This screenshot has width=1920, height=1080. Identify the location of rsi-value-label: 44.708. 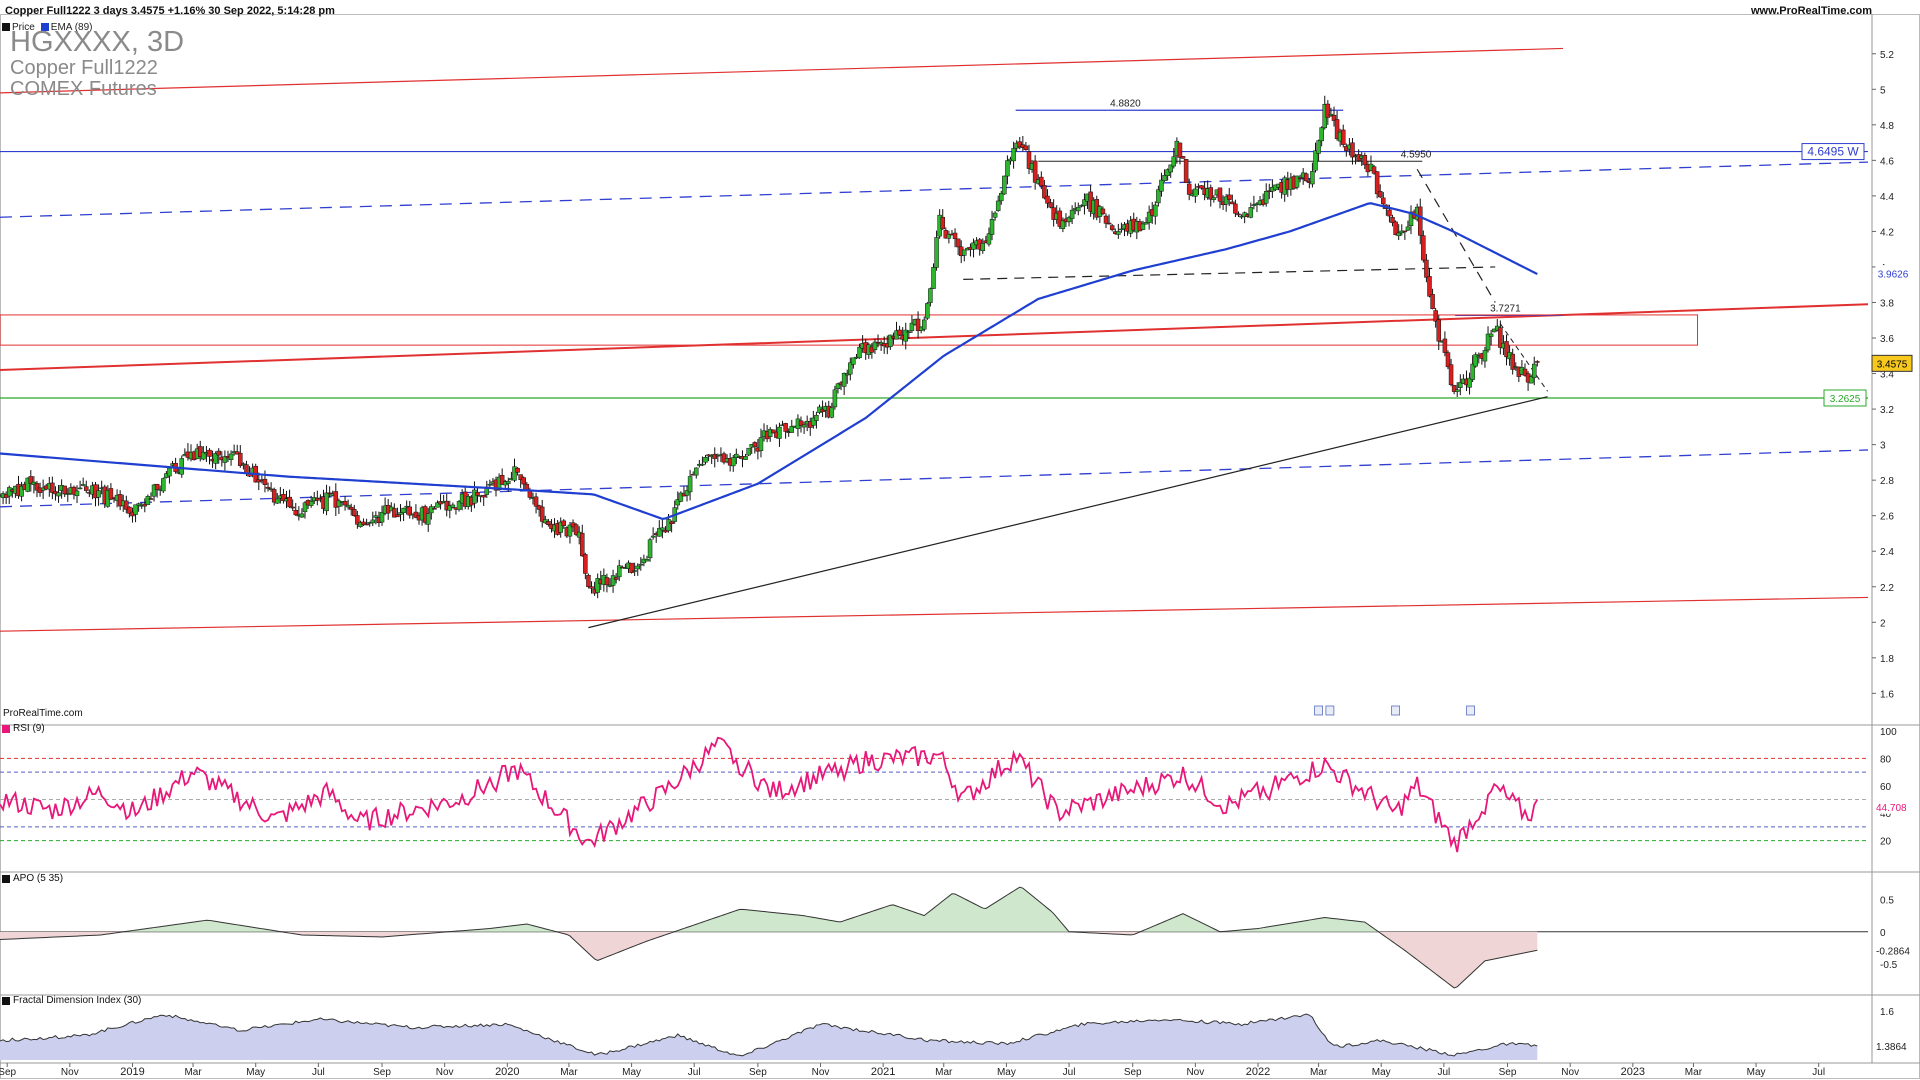
(1891, 808).